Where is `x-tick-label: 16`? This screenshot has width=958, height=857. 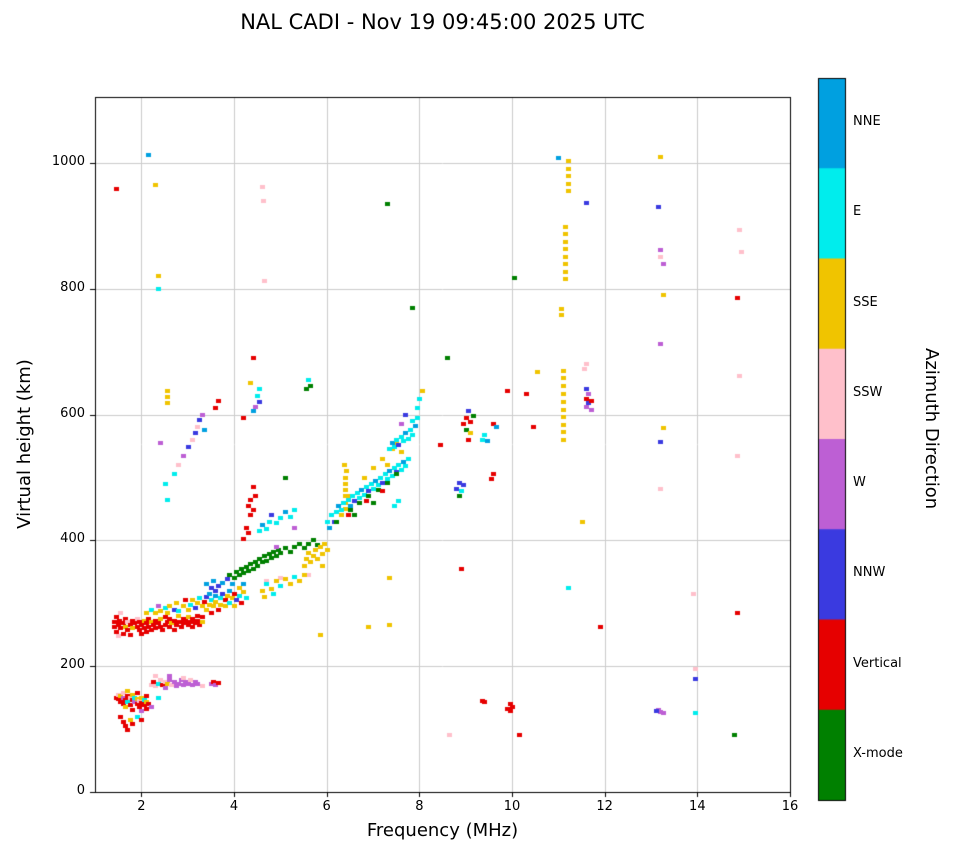 x-tick-label: 16 is located at coordinates (790, 806).